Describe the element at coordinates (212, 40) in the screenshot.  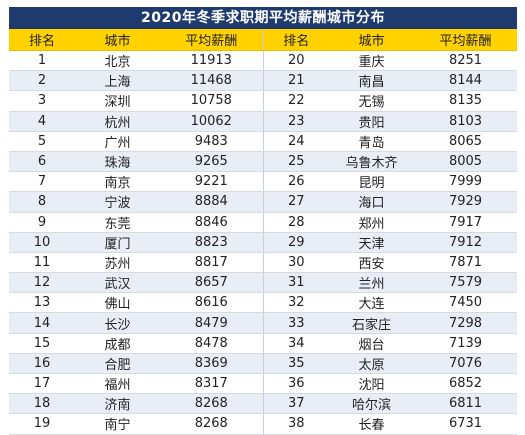
I see `header-salary-left: 平均薪酬` at that location.